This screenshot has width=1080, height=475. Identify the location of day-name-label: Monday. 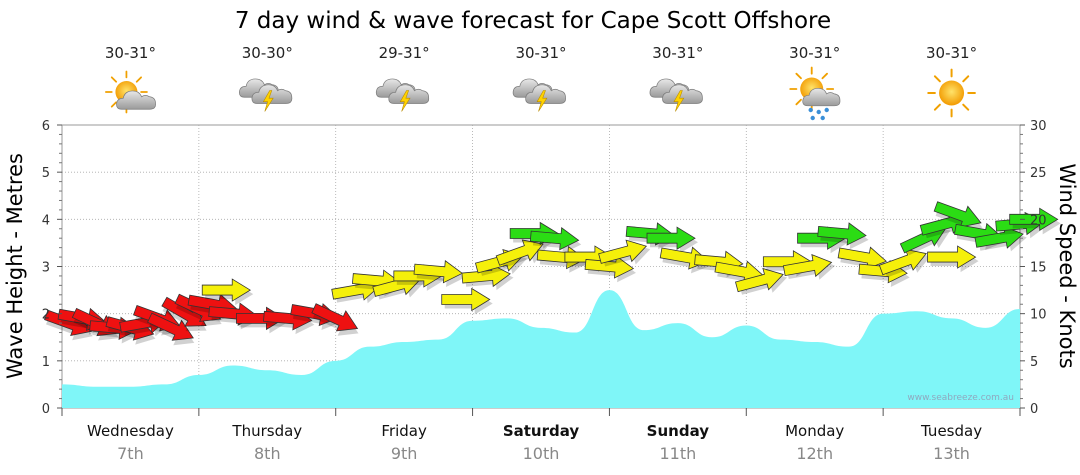
(814, 431).